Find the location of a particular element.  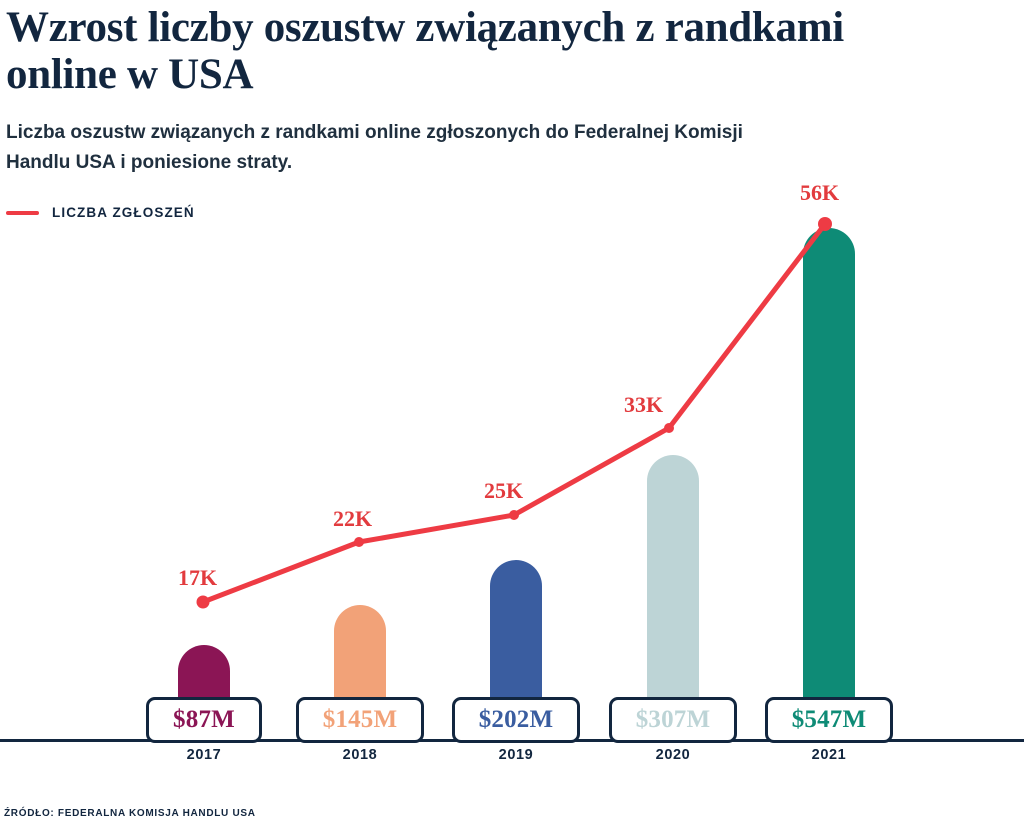

line-label-2020: 33K is located at coordinates (644, 404).